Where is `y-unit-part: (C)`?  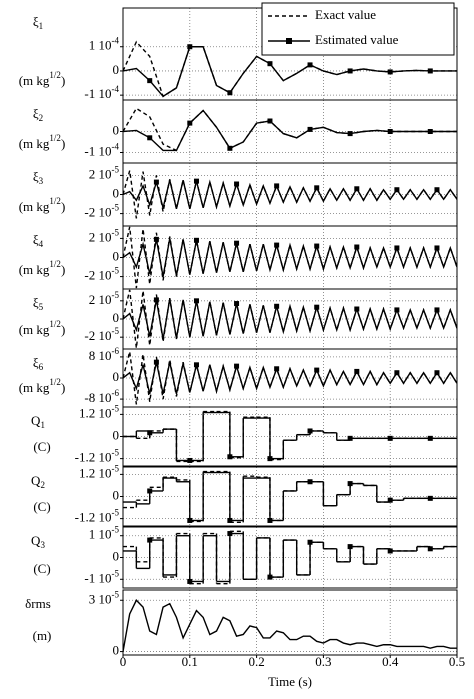
y-unit-part: (C) is located at coordinates (41, 506).